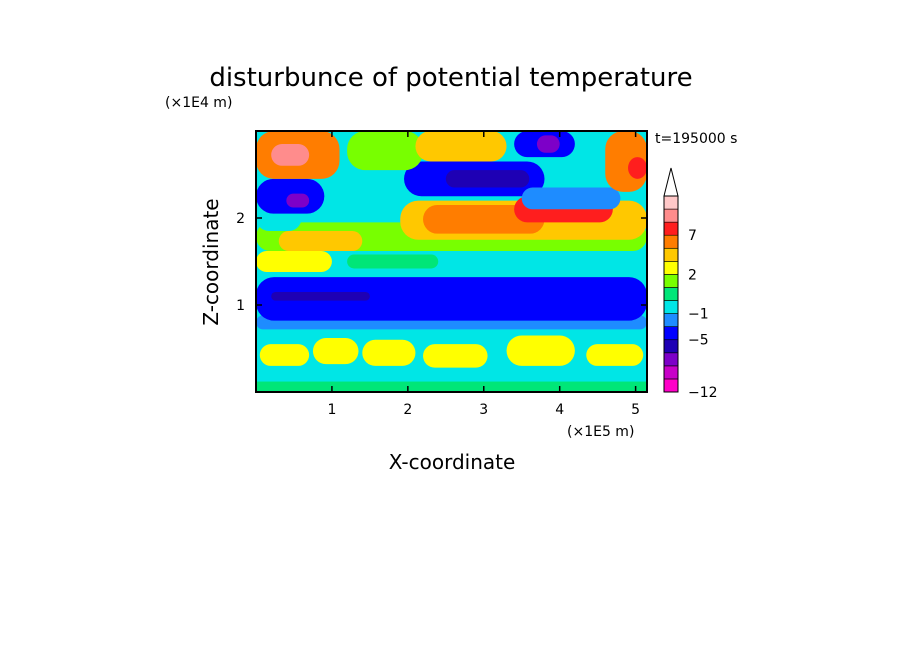 This screenshot has height=654, width=904. I want to click on colorbar: −12−5−127, so click(690, 284).